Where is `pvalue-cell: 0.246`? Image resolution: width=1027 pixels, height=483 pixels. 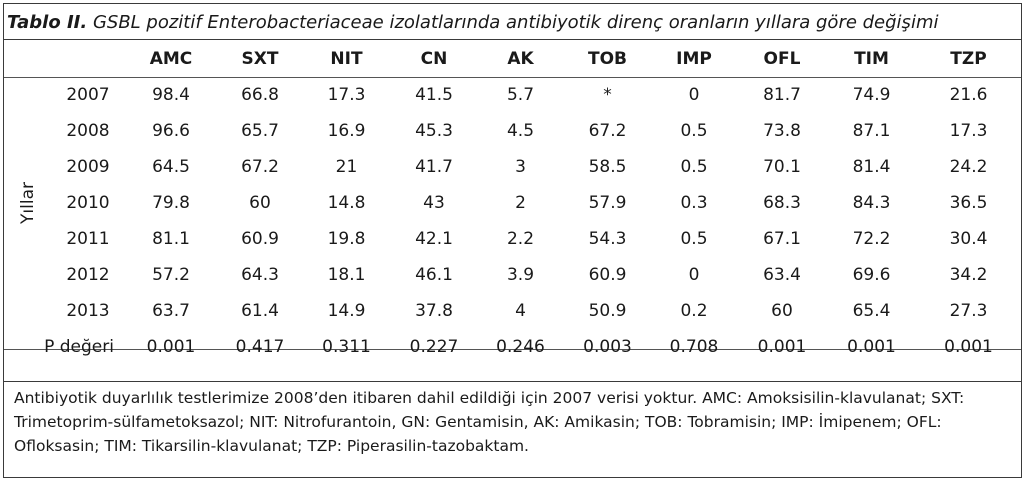
pvalue-cell: 0.246 is located at coordinates (520, 347).